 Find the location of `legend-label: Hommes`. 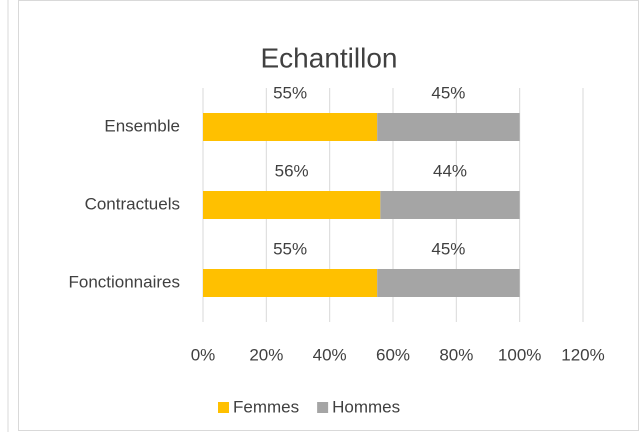

legend-label: Hommes is located at coordinates (366, 406).